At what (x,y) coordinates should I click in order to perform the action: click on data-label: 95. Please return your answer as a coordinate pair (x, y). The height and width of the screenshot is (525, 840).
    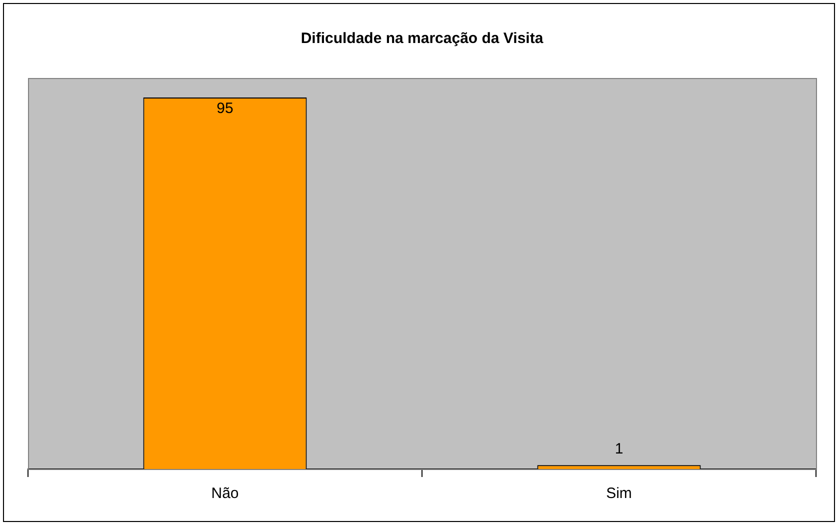
    Looking at the image, I should click on (225, 109).